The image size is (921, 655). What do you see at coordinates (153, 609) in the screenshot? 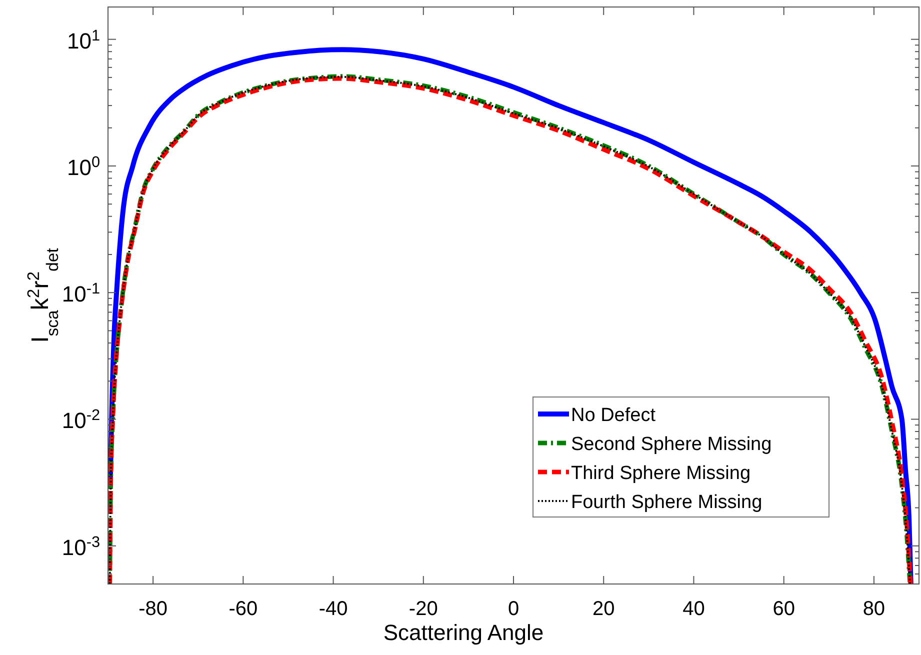
I see `x-tick-label: -80` at bounding box center [153, 609].